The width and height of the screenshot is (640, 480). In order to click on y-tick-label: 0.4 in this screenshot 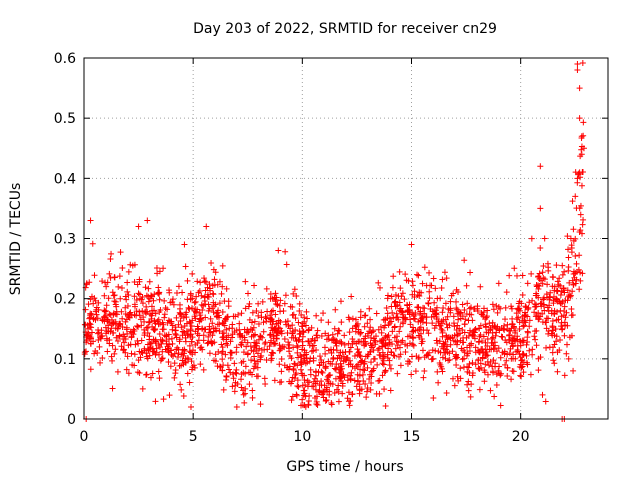, I will do `click(65, 179)`.